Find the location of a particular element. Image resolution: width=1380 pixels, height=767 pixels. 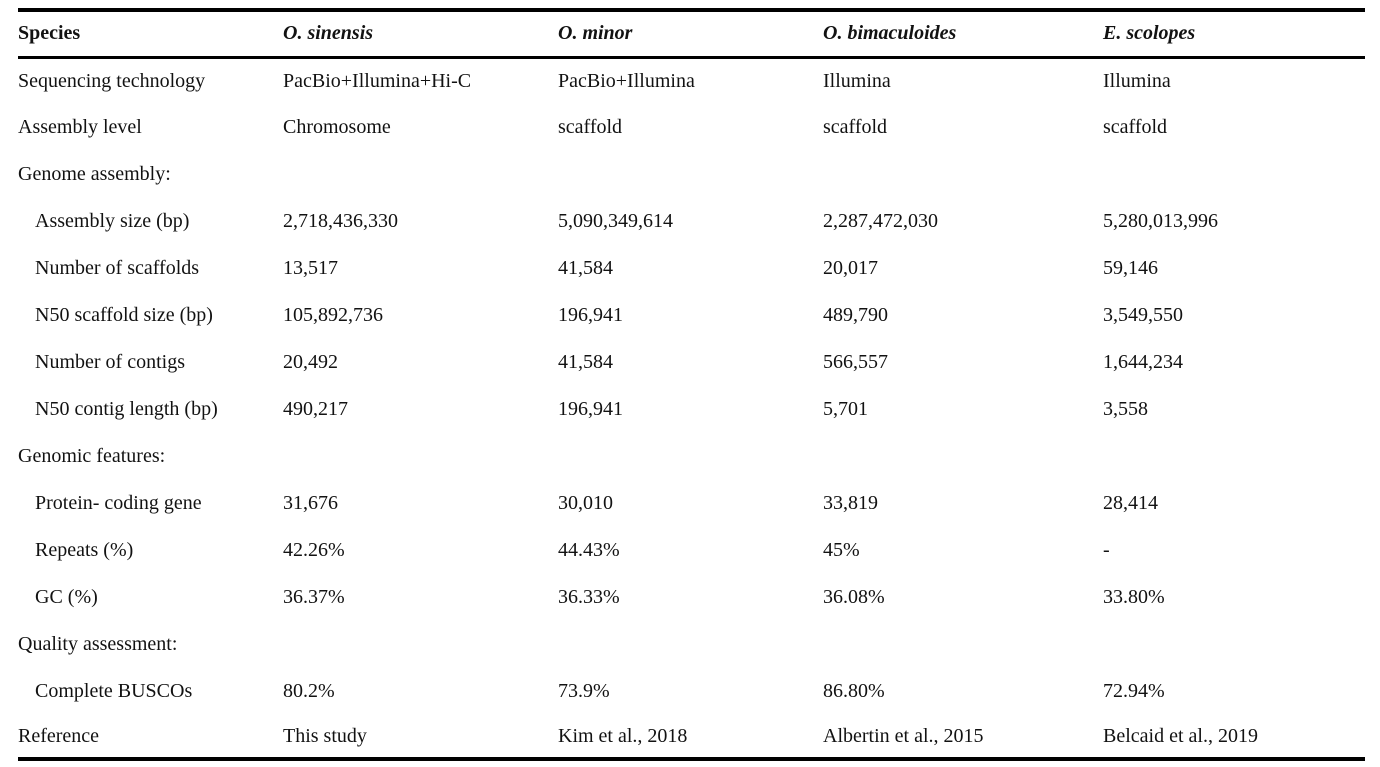

row-label: N50 contig length (bp) is located at coordinates (126, 409).